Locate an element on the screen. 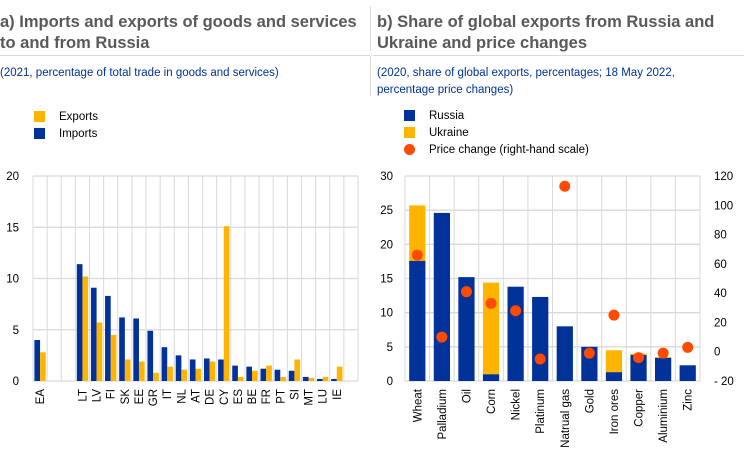 The width and height of the screenshot is (744, 467). x-tick-label: MT is located at coordinates (310, 397).